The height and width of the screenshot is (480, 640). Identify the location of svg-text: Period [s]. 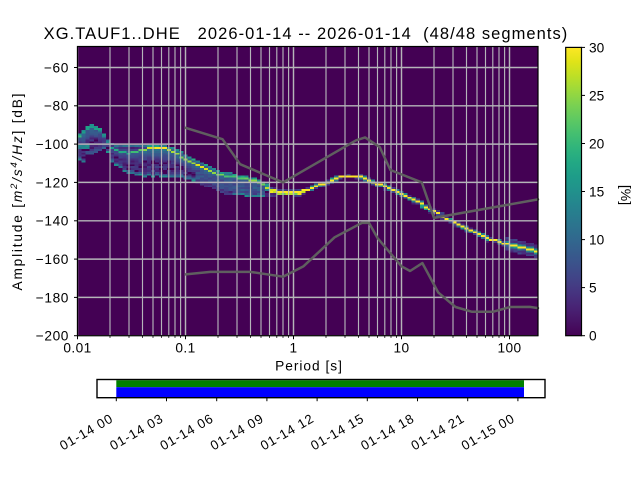
(309, 365).